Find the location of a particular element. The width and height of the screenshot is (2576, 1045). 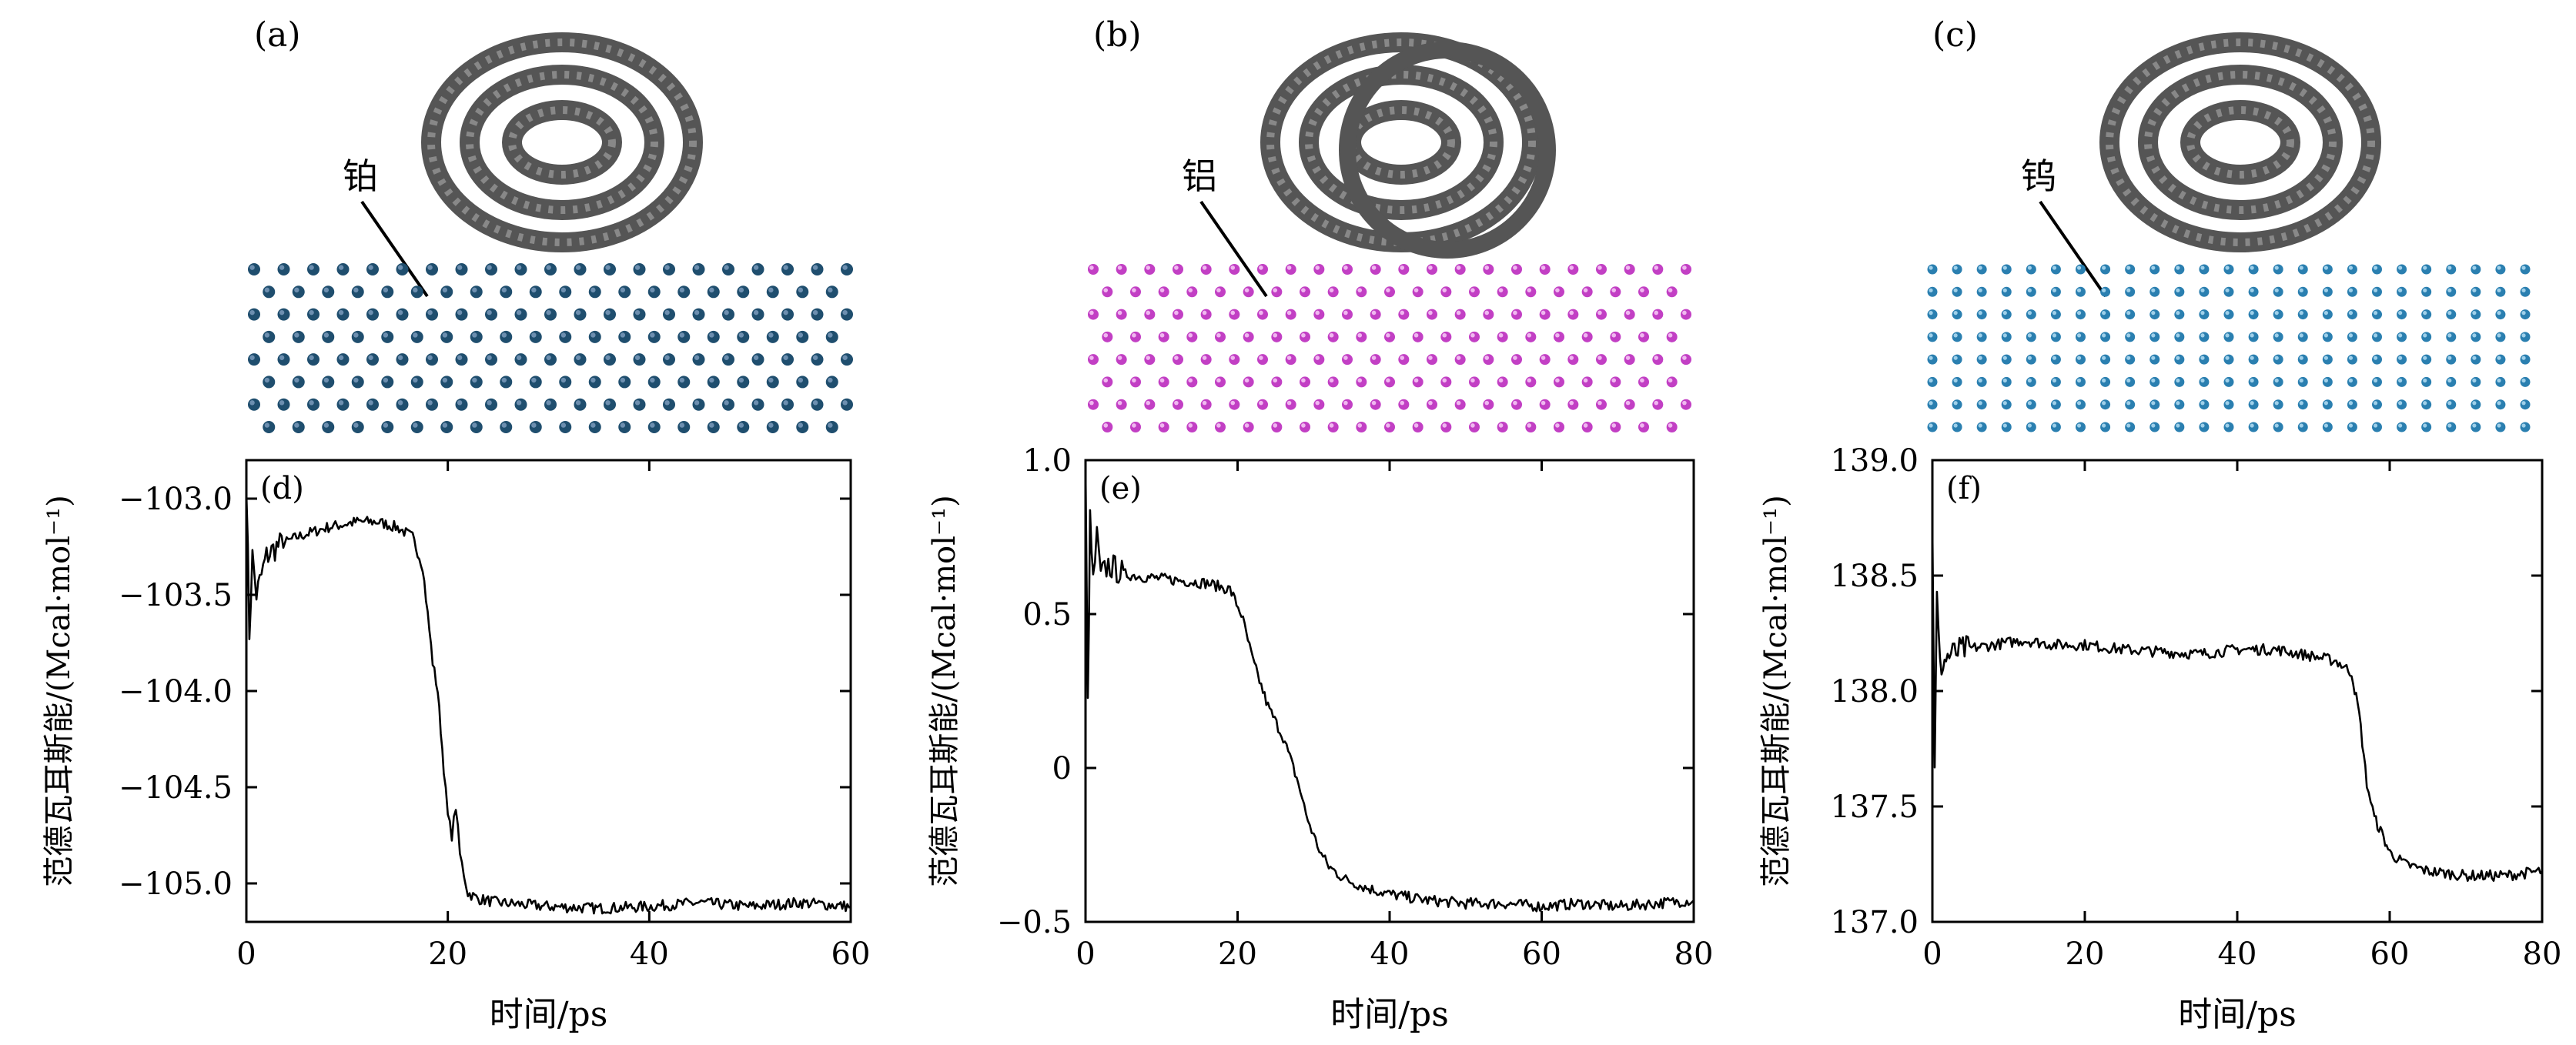

x-tick-label: 20 is located at coordinates (447, 954).